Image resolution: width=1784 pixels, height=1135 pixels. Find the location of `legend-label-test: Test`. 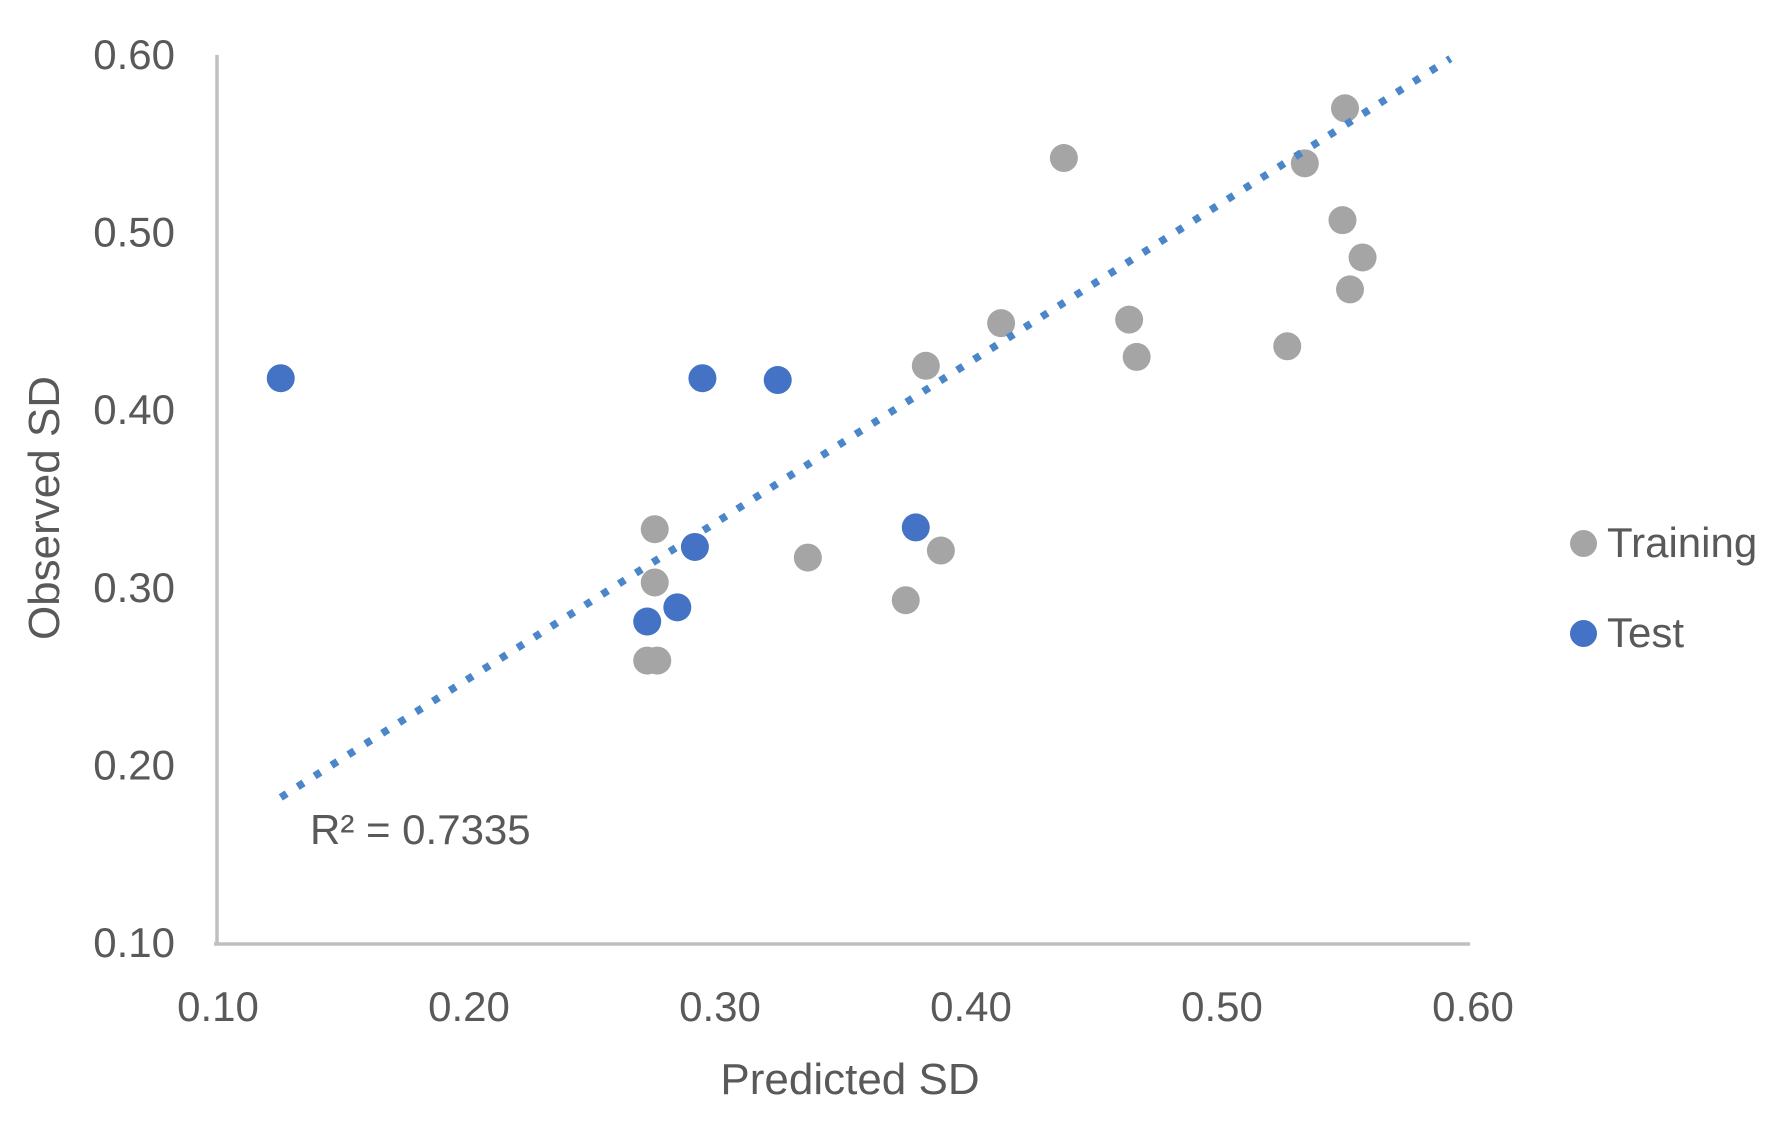

legend-label-test: Test is located at coordinates (1646, 632).